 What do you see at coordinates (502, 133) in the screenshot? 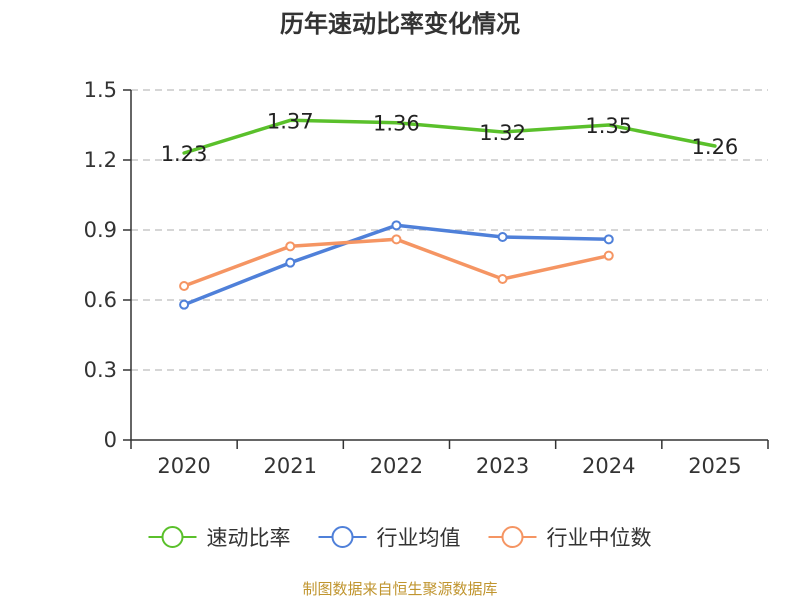
I see `data-label: 1.32` at bounding box center [502, 133].